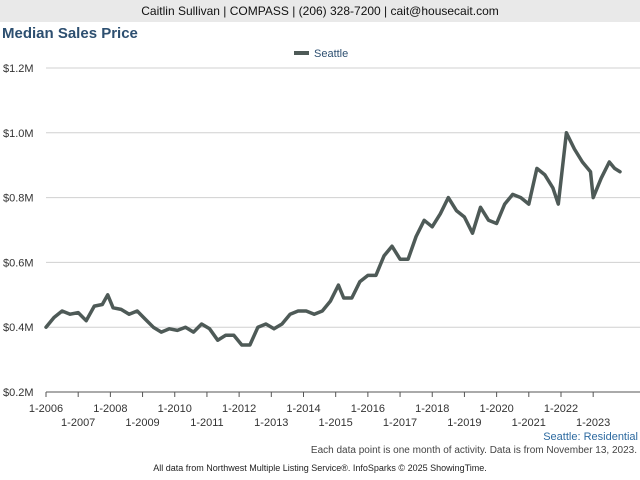 Image resolution: width=640 pixels, height=480 pixels. What do you see at coordinates (18, 393) in the screenshot?
I see `y-tick-label: $0.2M` at bounding box center [18, 393].